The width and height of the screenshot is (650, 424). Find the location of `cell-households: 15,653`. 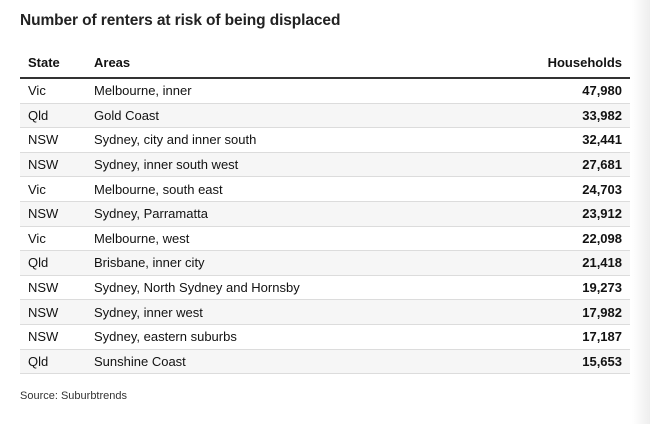

cell-households: 15,653 is located at coordinates (551, 362).